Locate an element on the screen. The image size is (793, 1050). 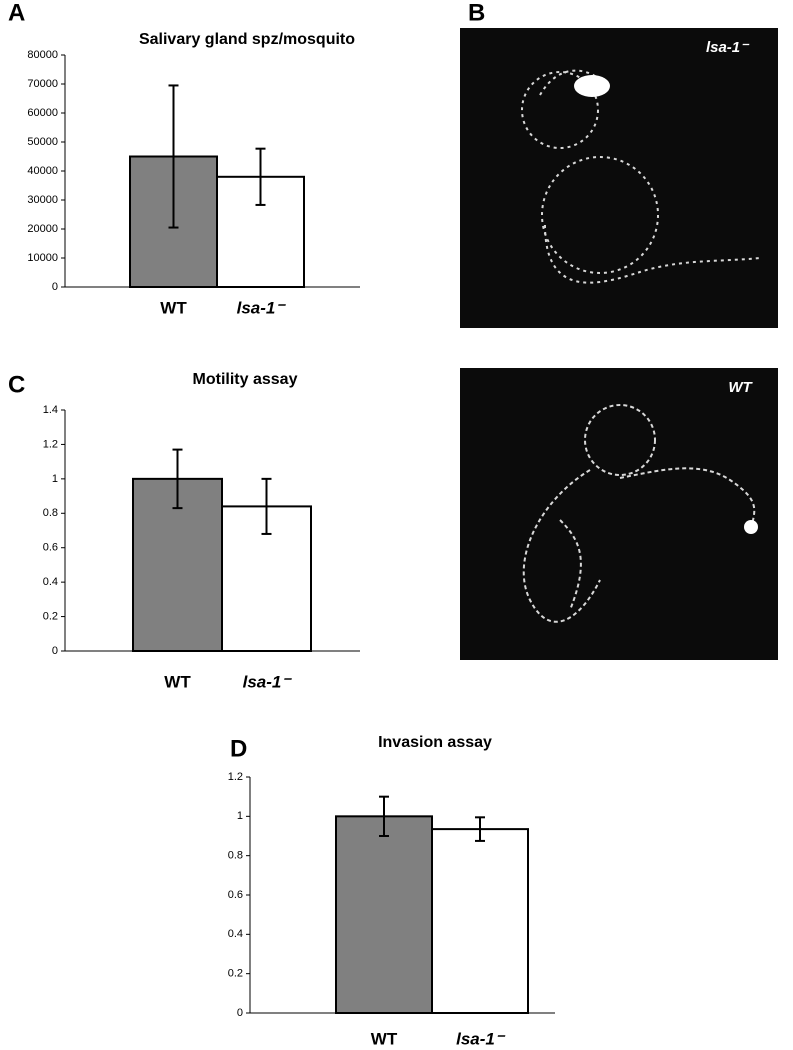
panel-label: A is located at coordinates (16, 13).